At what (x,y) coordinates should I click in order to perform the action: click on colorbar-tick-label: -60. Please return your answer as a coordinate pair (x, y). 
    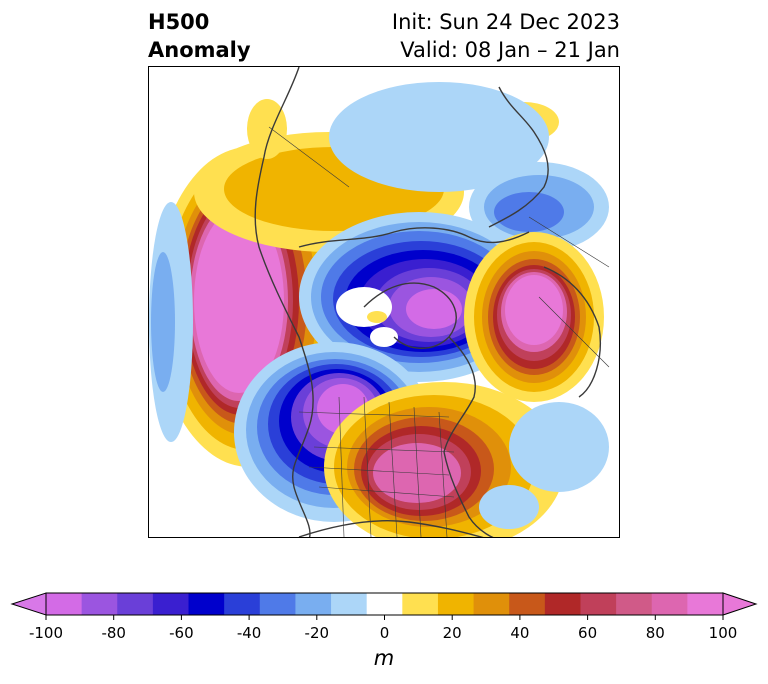
    Looking at the image, I should click on (181, 633).